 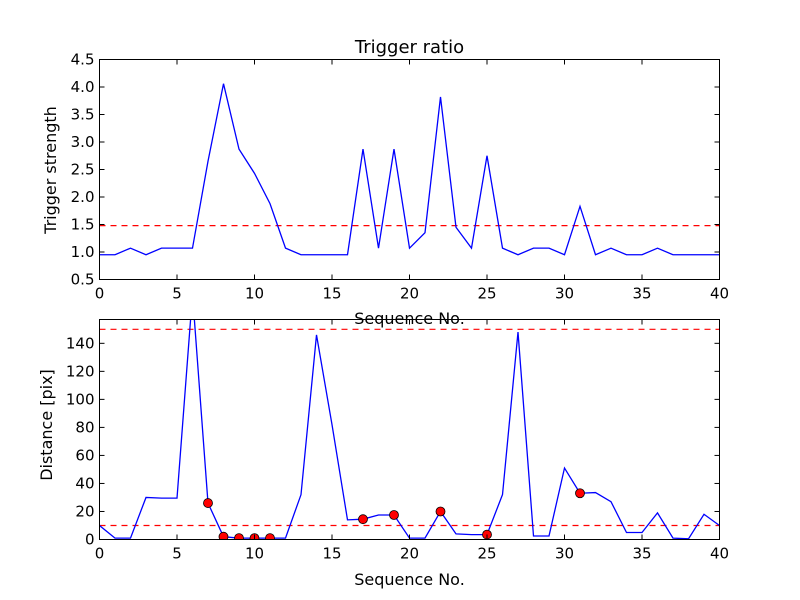 I want to click on y-axis-label: Distance [pix], so click(x=46, y=425).